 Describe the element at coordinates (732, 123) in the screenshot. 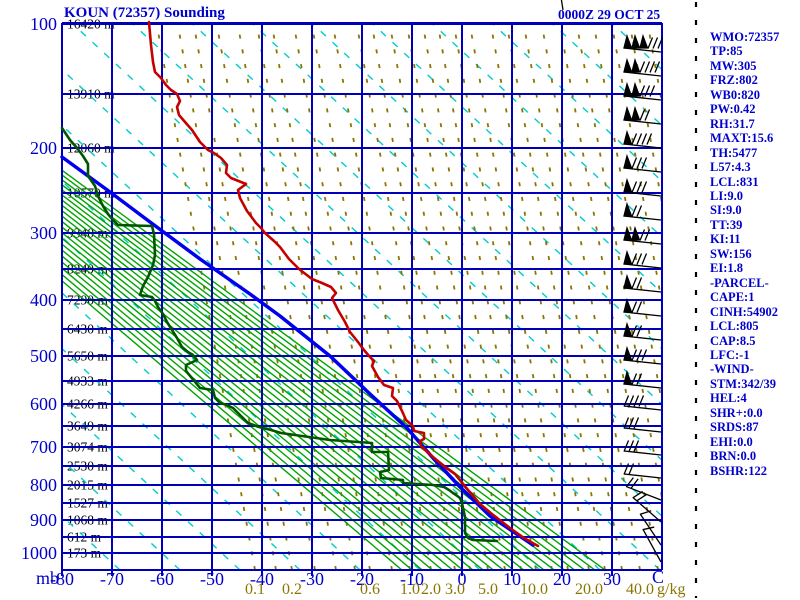

I see `index-line: RH:31.7` at that location.